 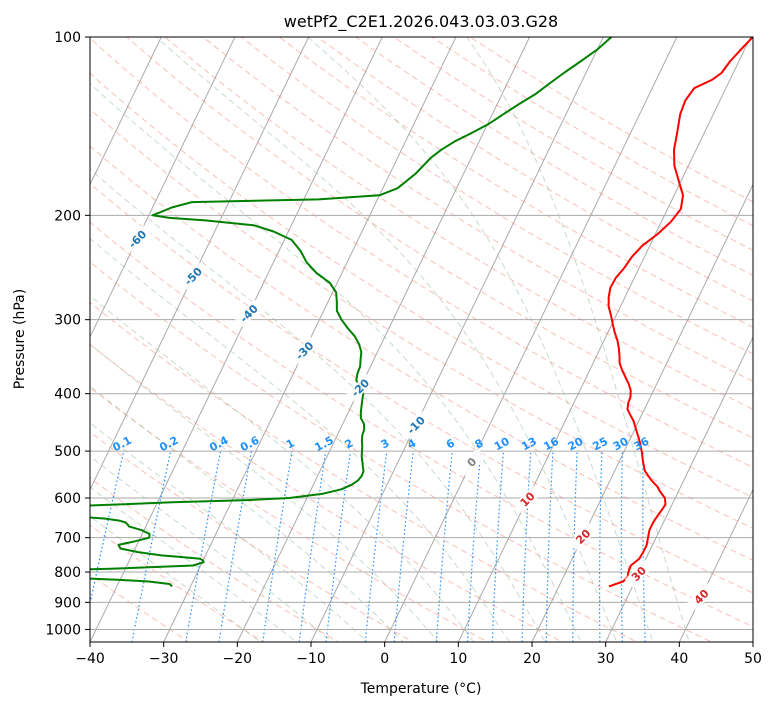 I want to click on x-tick-label: −30, so click(x=164, y=659).